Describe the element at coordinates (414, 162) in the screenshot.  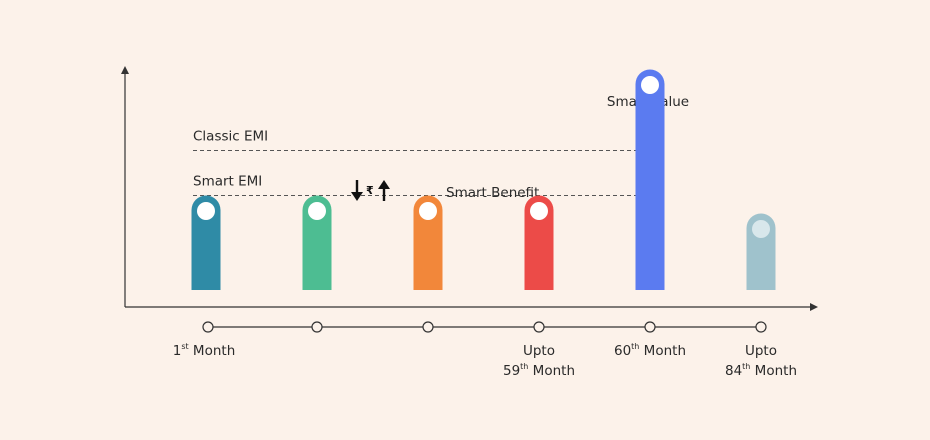
I see `reference-lines: Classic EMI Smart EMI` at that location.